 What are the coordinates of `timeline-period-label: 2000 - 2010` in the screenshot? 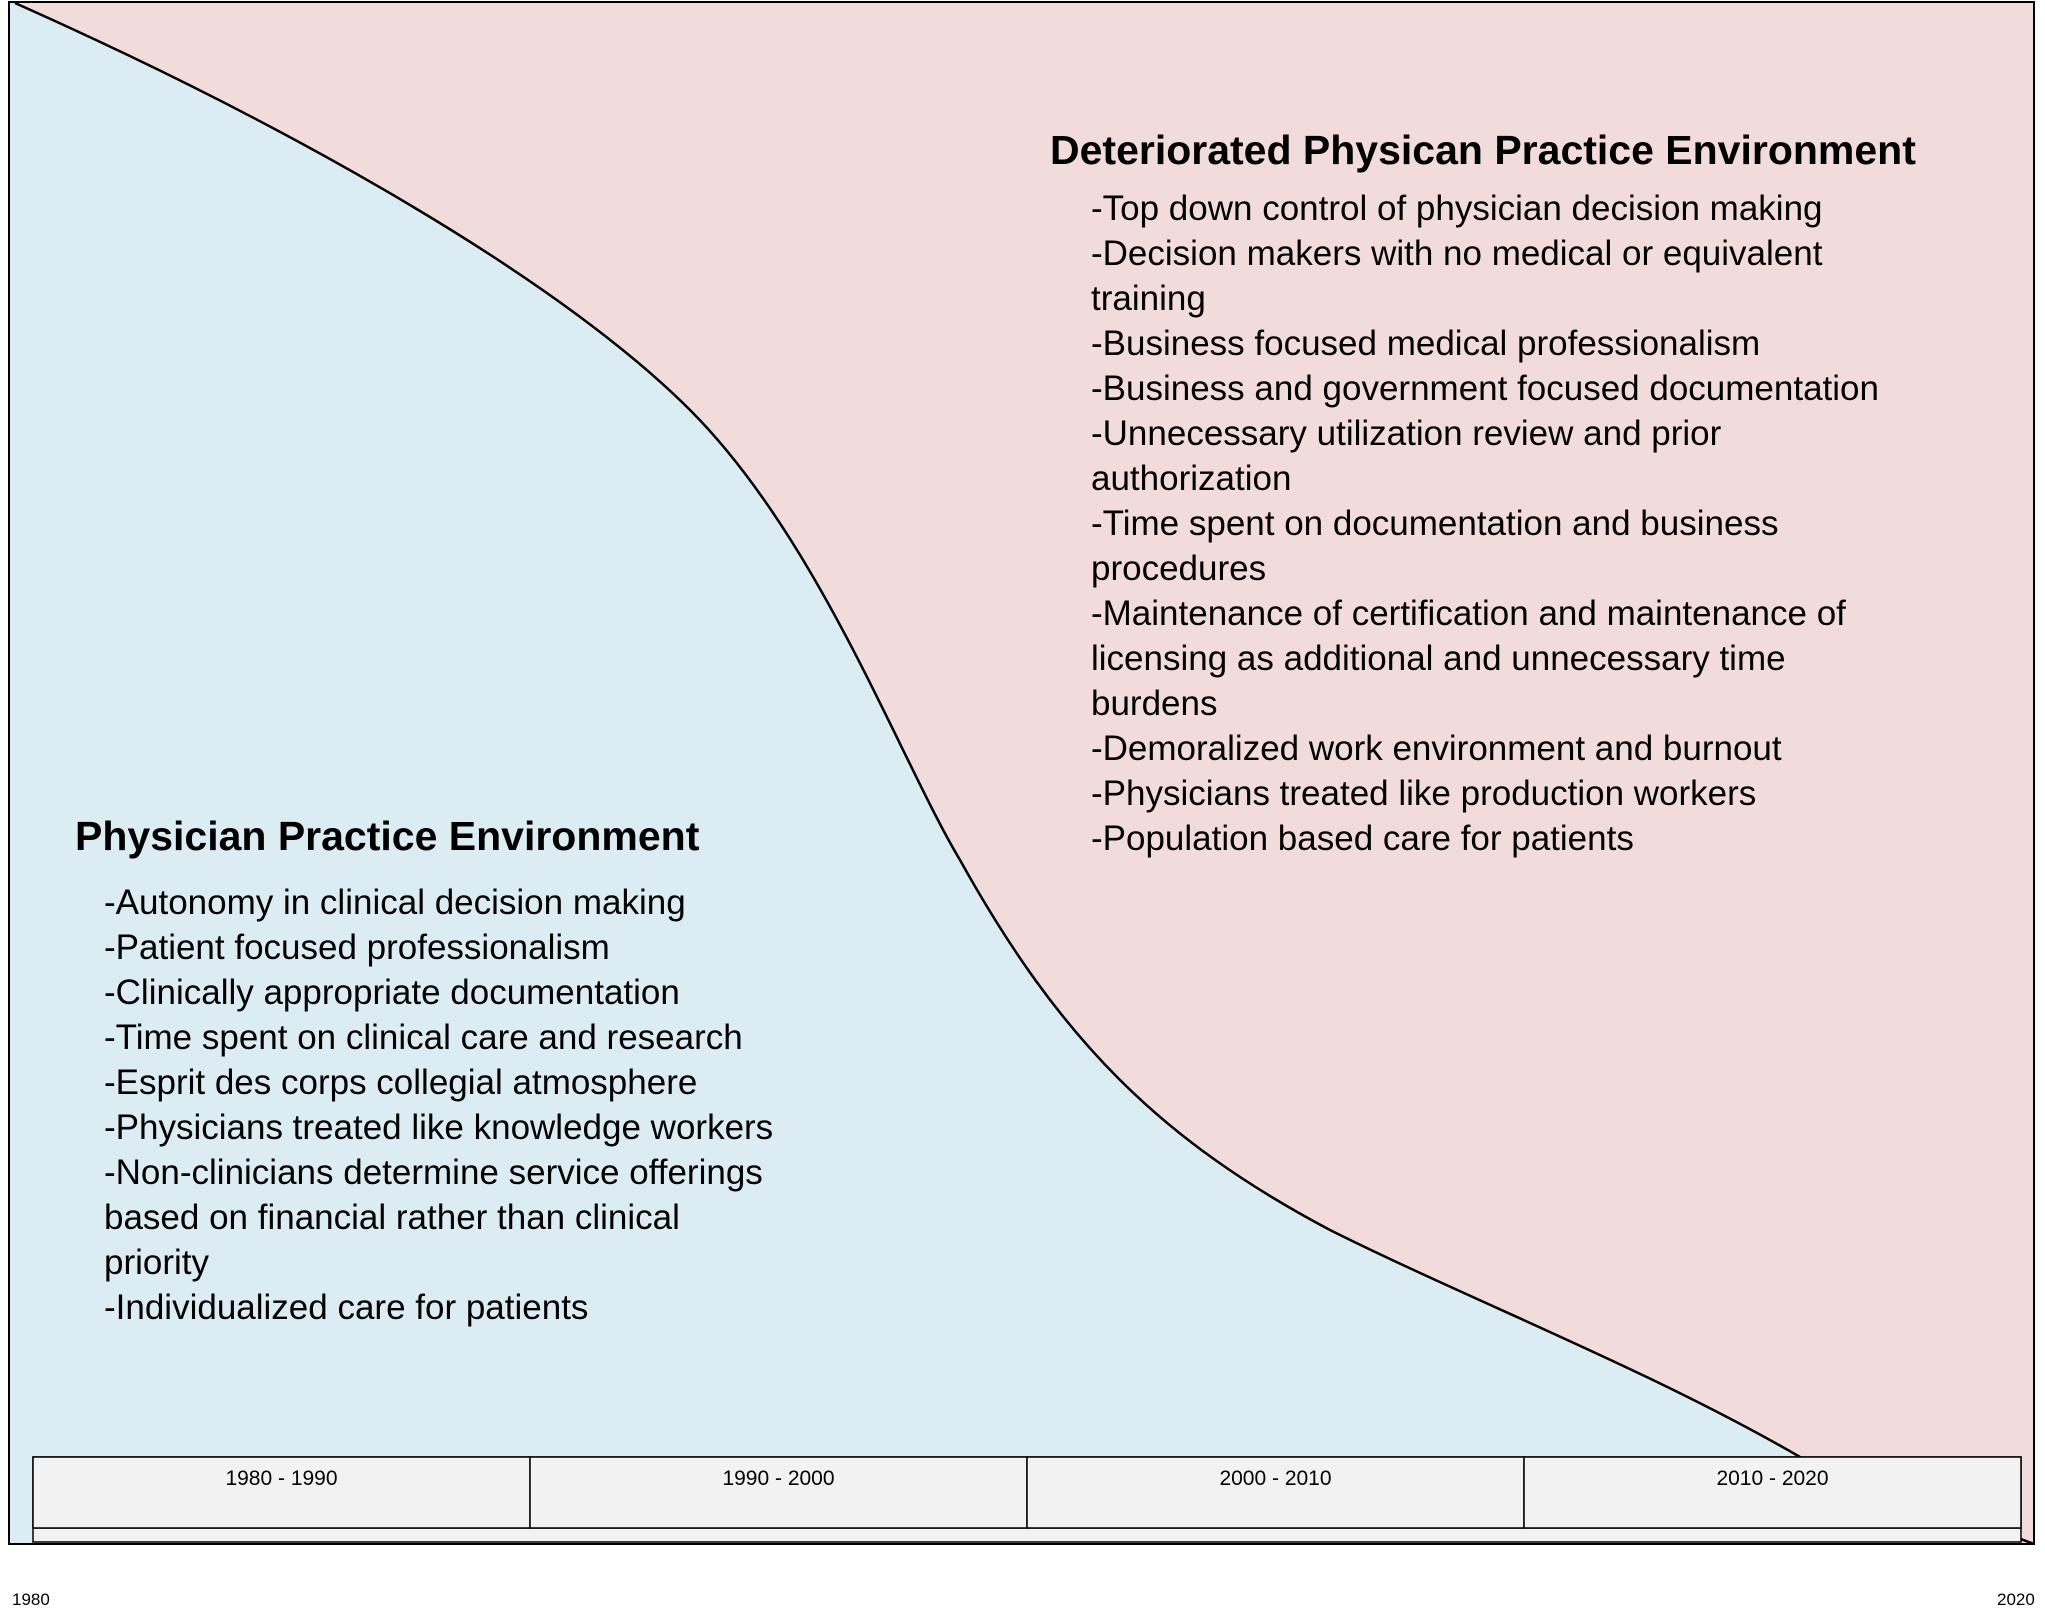 It's located at (1275, 1478).